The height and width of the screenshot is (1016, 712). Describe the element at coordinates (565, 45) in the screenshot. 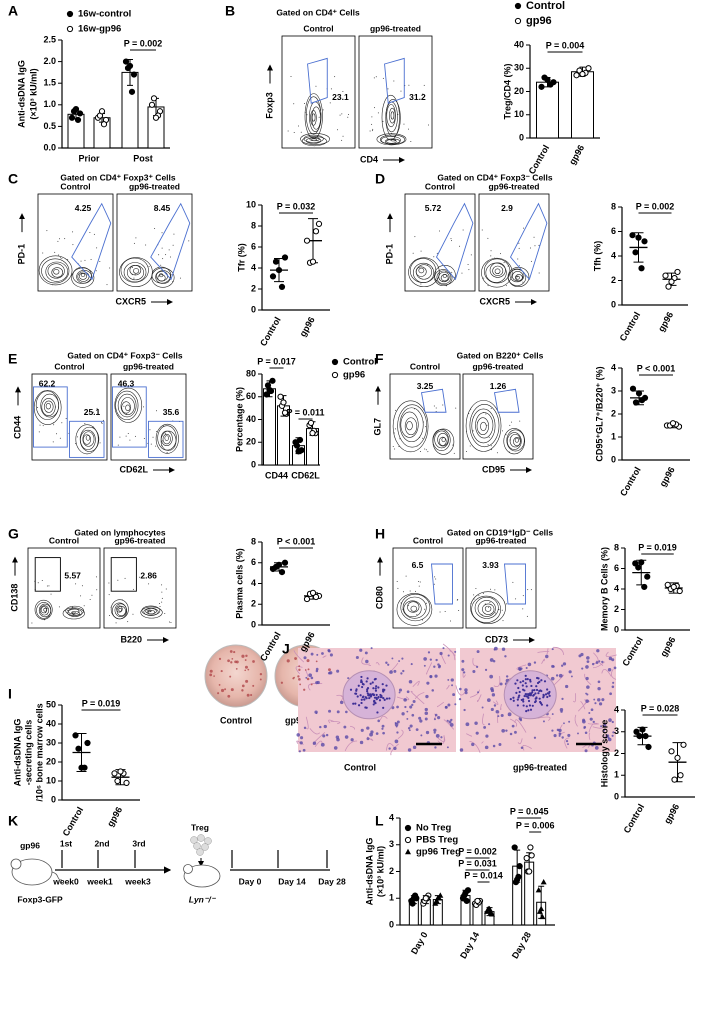

I see `p-value: P = 0.004` at that location.